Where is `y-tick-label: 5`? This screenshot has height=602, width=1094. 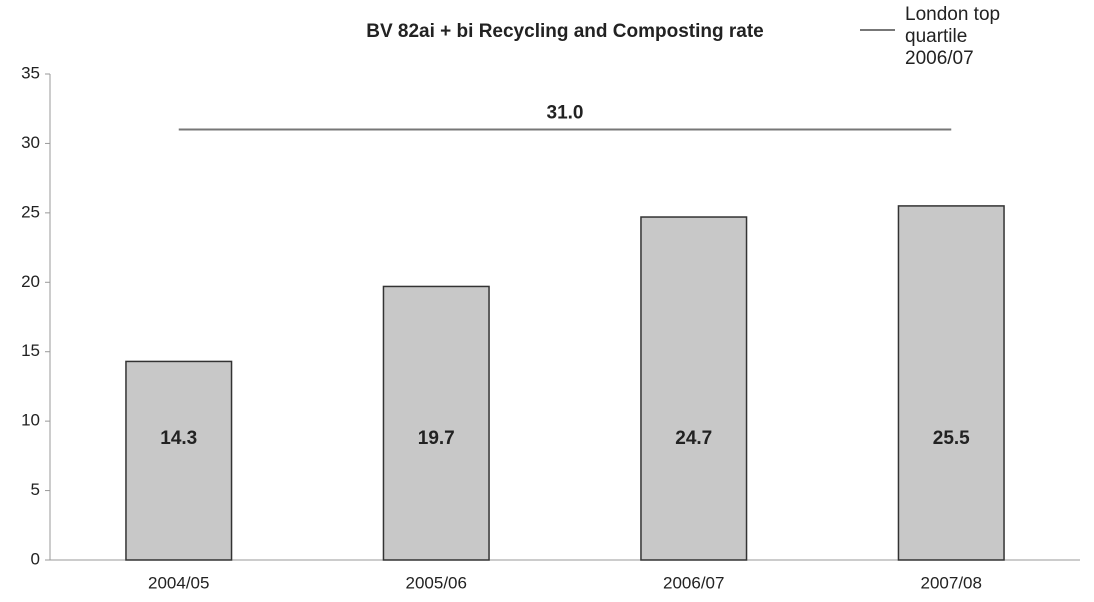
y-tick-label: 5 is located at coordinates (35, 489).